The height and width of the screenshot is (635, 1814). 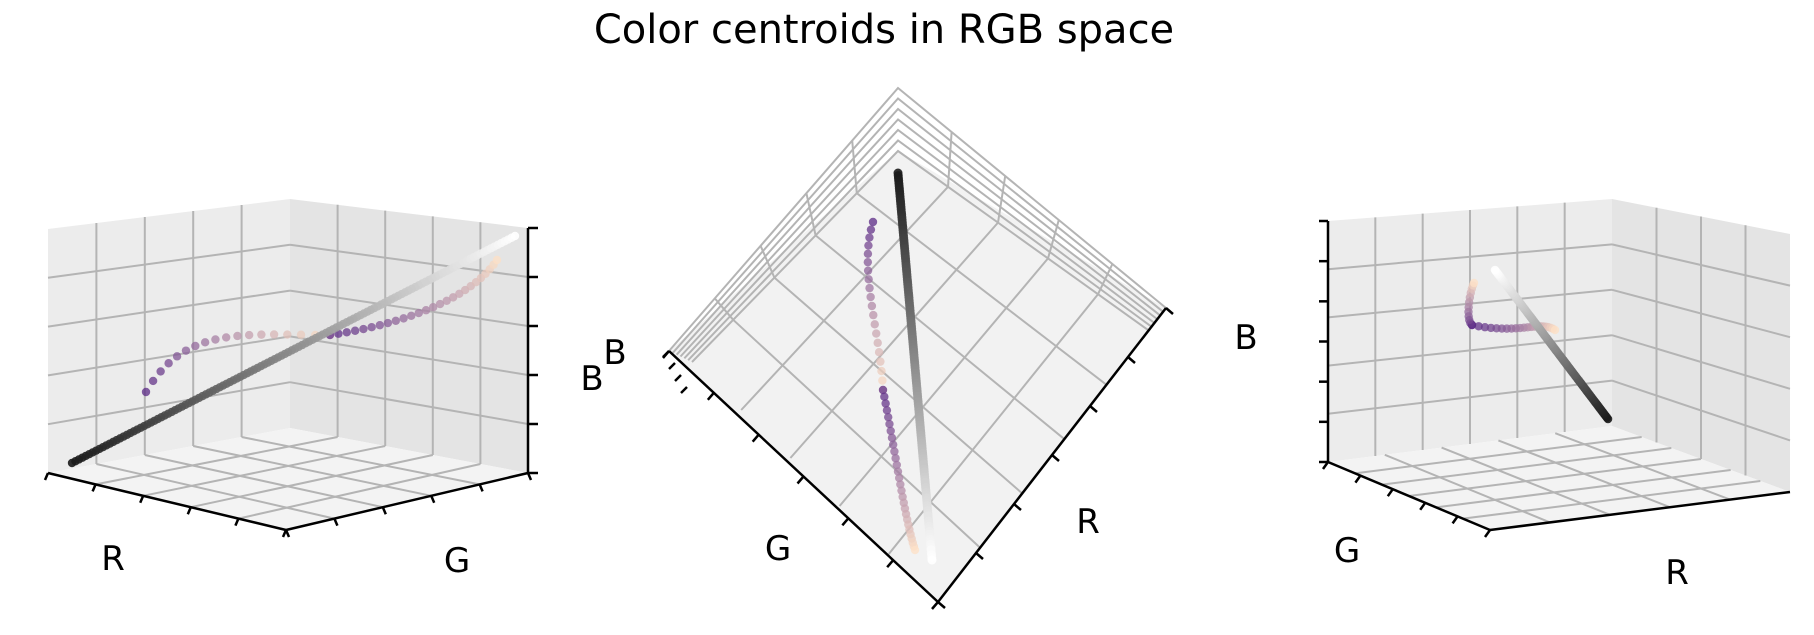 I want to click on right-g-axis-label: G, so click(x=1347, y=551).